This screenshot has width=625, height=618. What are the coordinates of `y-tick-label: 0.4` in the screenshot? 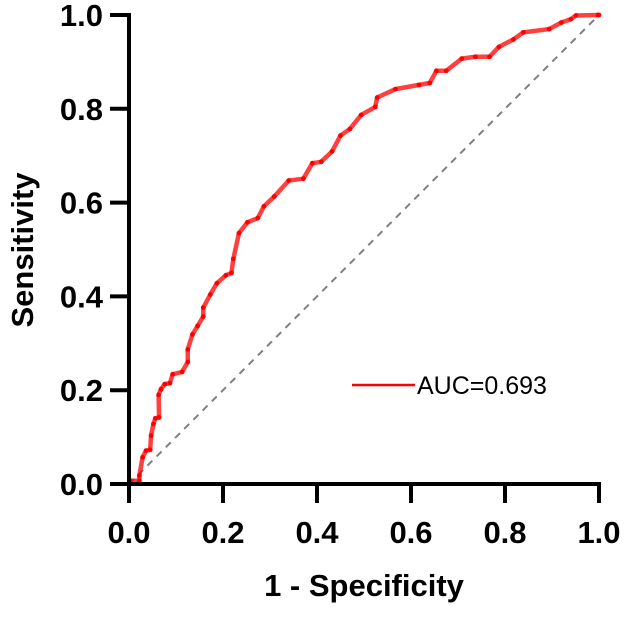 It's located at (82, 296).